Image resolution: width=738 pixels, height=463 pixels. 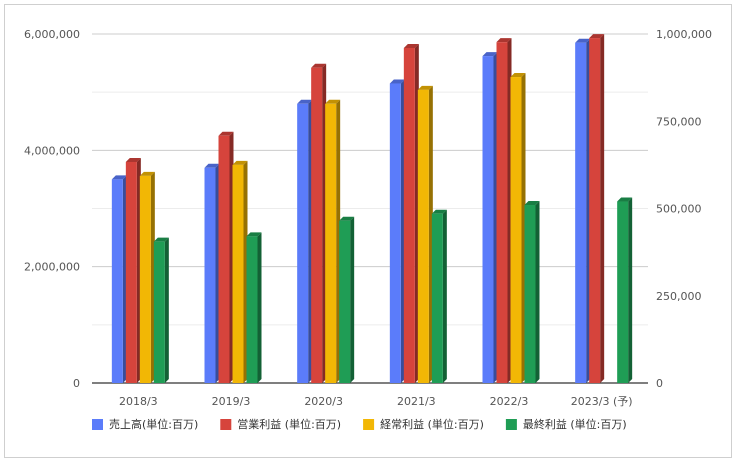 What do you see at coordinates (76, 383) in the screenshot?
I see `left-tick-label: 0` at bounding box center [76, 383].